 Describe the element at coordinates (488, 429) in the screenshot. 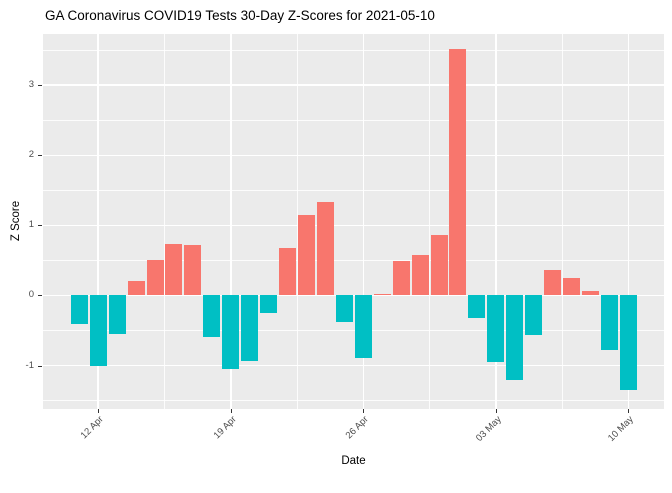

I see `x-tick-label: 03 May` at that location.